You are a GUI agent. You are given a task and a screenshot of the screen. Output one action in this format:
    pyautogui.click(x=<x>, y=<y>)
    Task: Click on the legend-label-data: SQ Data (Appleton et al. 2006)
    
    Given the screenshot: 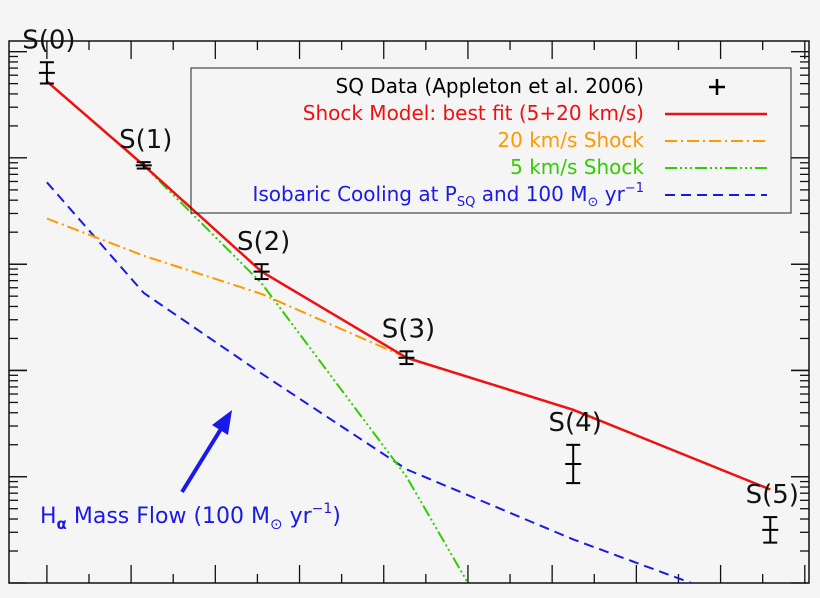 What is the action you would take?
    pyautogui.click(x=490, y=86)
    